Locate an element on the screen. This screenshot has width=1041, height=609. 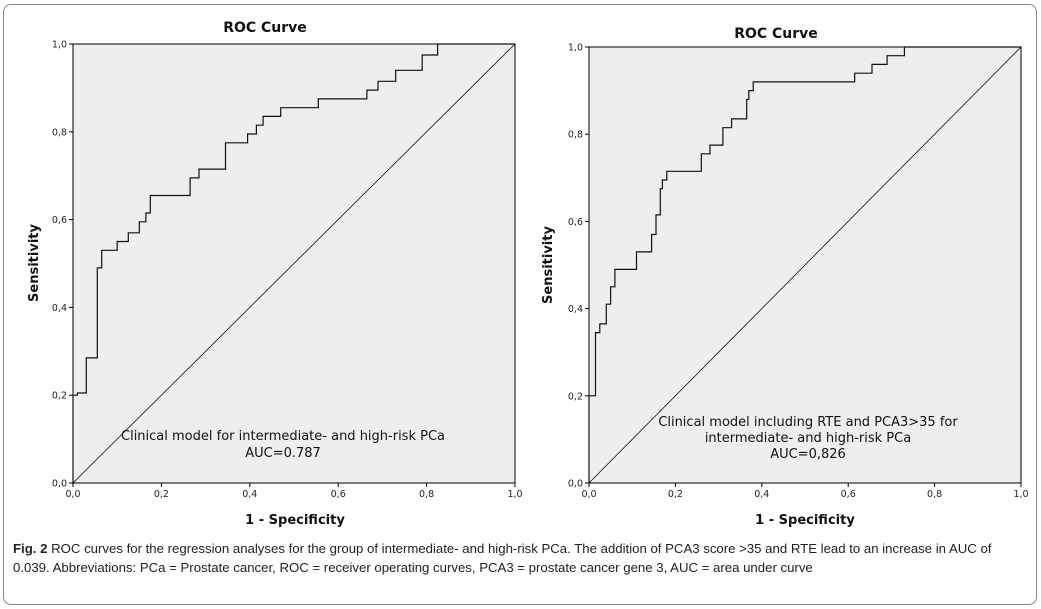
auc-annotation-line: AUC=0.787 is located at coordinates (283, 453).